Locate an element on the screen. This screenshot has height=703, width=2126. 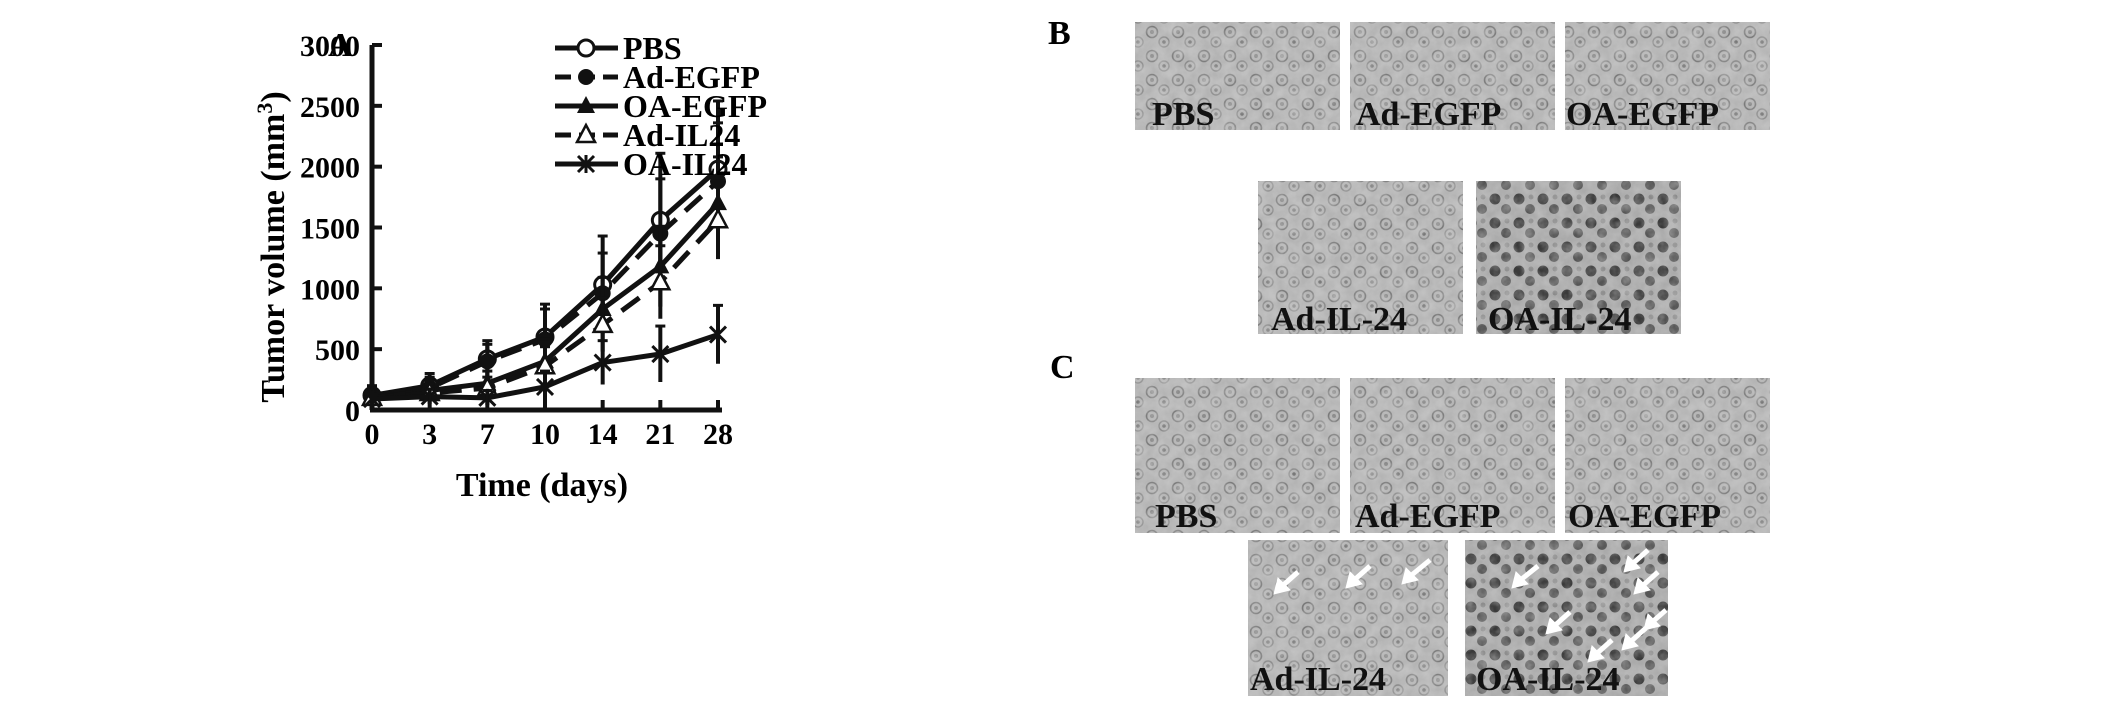
legend-item-ad-il24: Ad-IL24 is located at coordinates (647, 135).